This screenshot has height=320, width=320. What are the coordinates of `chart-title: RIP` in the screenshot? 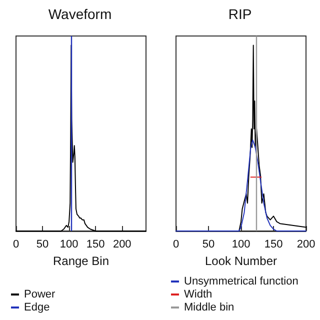 It's located at (240, 14).